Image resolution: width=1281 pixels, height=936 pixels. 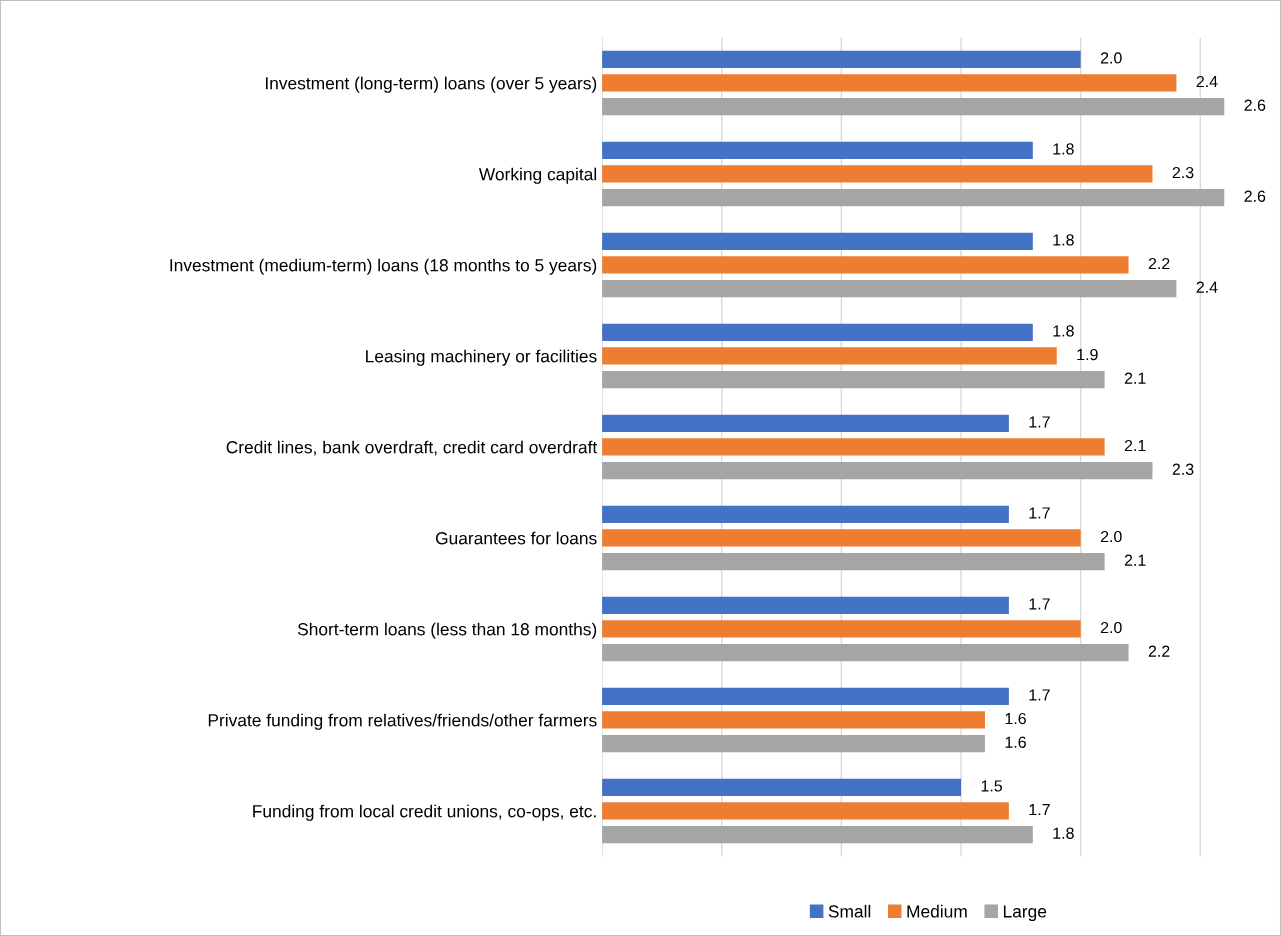 I want to click on y-tick-label: Funding from local credit unions, co-ops, etc., so click(x=424, y=812).